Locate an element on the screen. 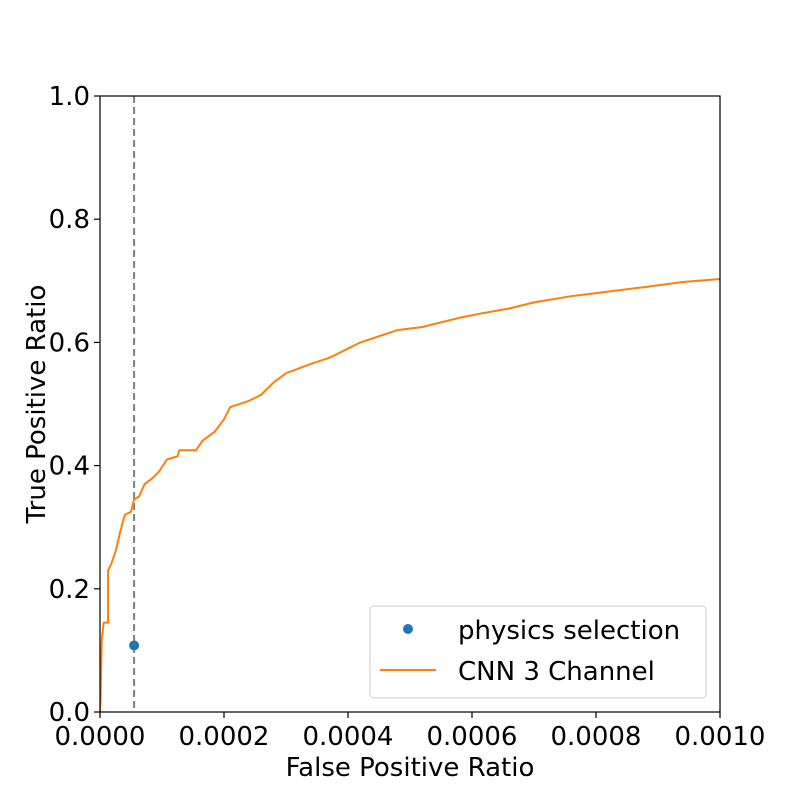  legend-label-physics-selection: physics selection is located at coordinates (569, 631).